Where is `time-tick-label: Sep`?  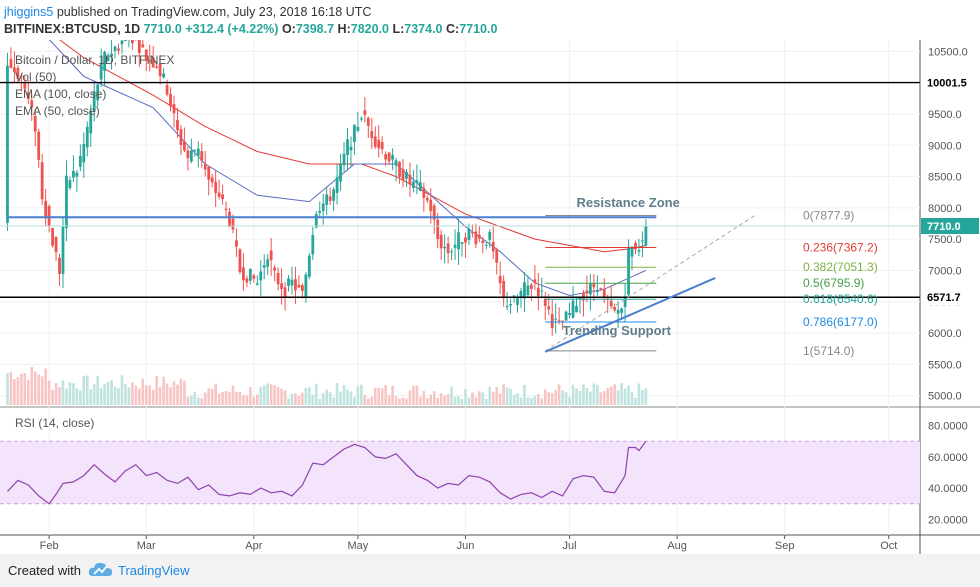 time-tick-label: Sep is located at coordinates (785, 546).